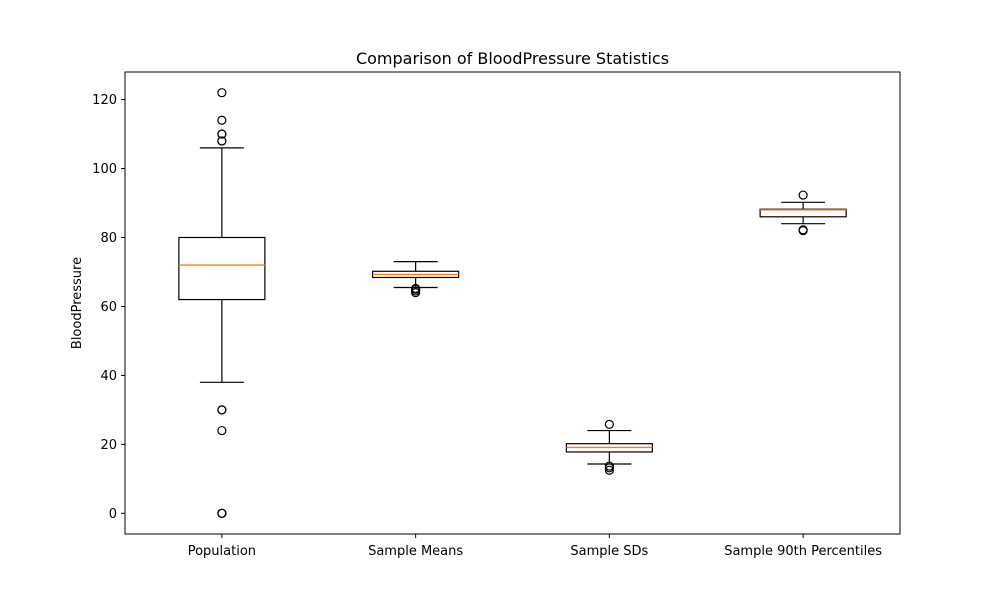 This screenshot has height=600, width=1000. What do you see at coordinates (512, 58) in the screenshot?
I see `chart-title: Comparison of BloodPressure Statistics` at bounding box center [512, 58].